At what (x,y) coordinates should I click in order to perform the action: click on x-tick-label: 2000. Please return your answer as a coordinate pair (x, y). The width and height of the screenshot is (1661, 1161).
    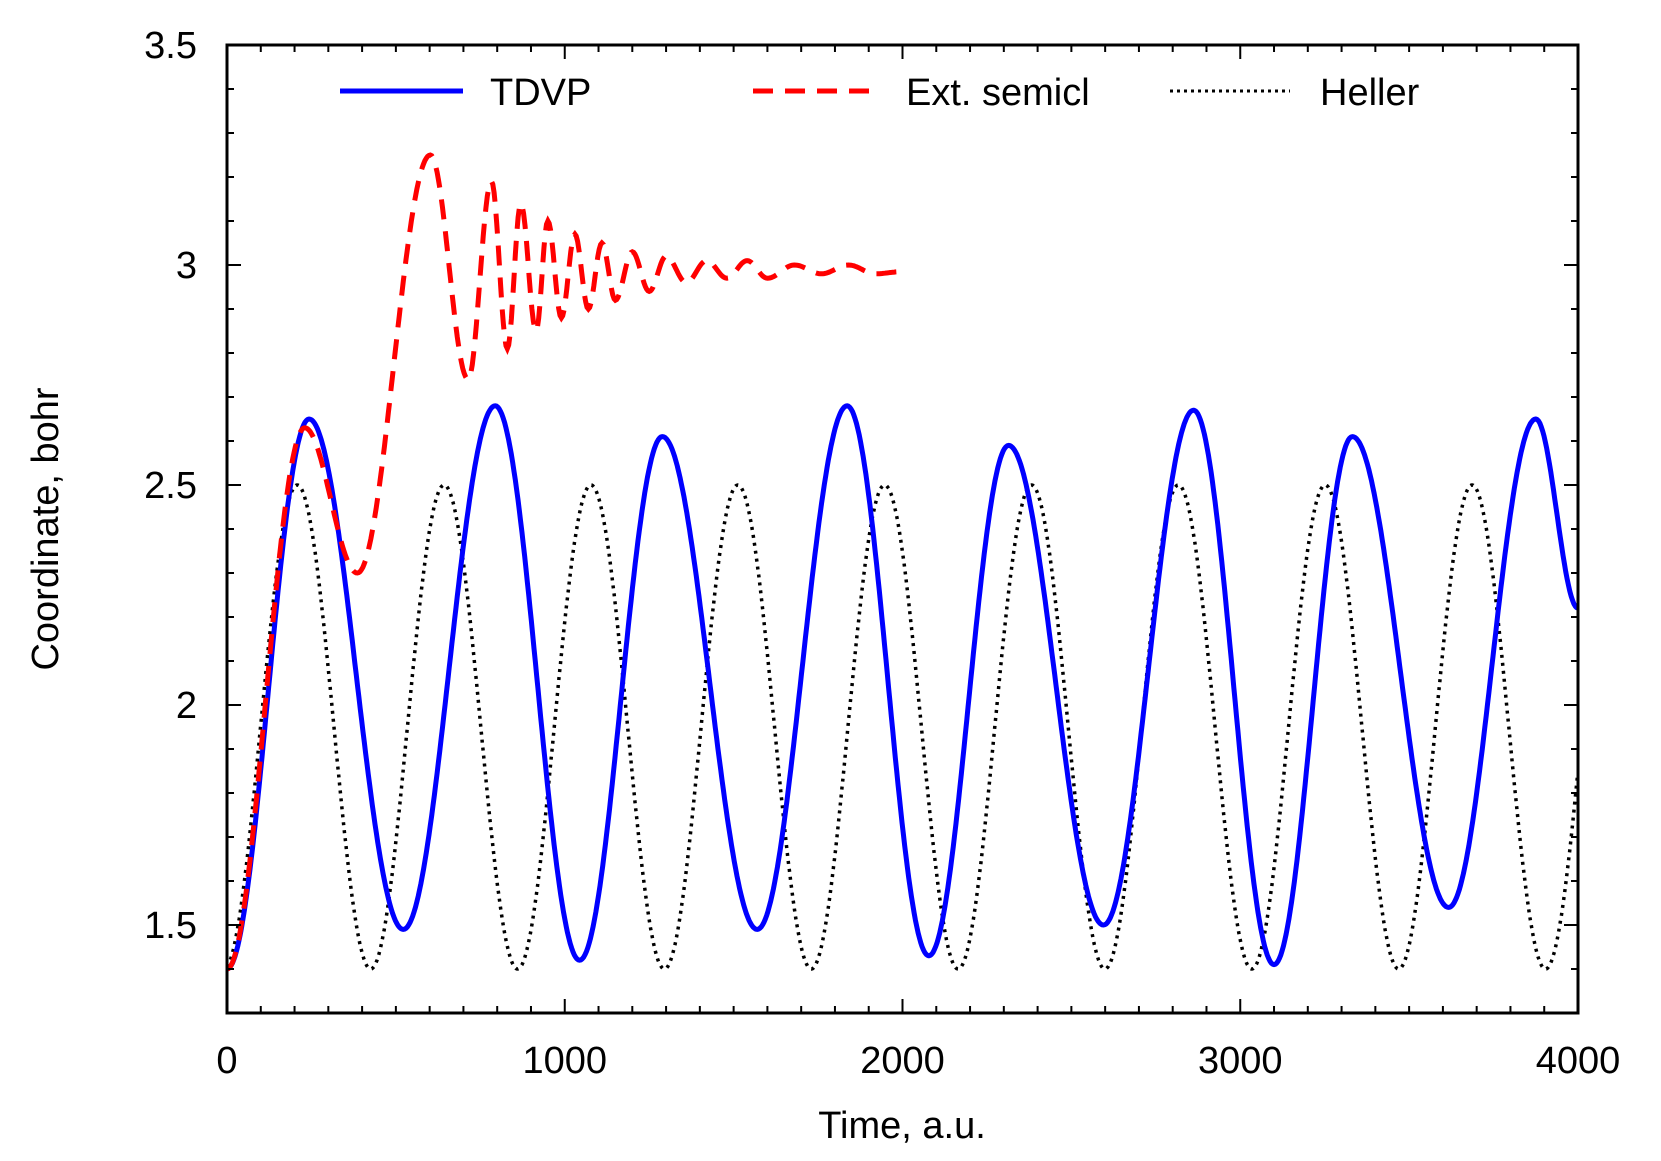
    Looking at the image, I should click on (902, 1061).